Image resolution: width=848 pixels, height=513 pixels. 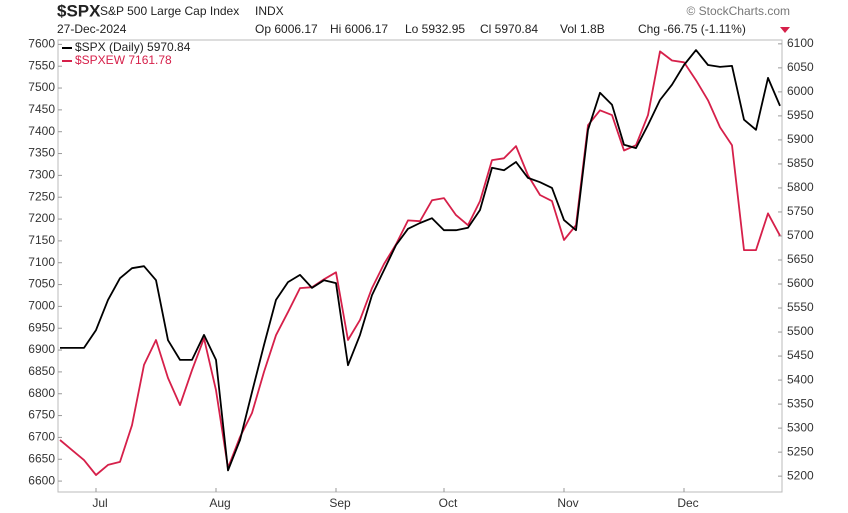 I want to click on date: 27-Dec-2024, so click(x=92, y=29).